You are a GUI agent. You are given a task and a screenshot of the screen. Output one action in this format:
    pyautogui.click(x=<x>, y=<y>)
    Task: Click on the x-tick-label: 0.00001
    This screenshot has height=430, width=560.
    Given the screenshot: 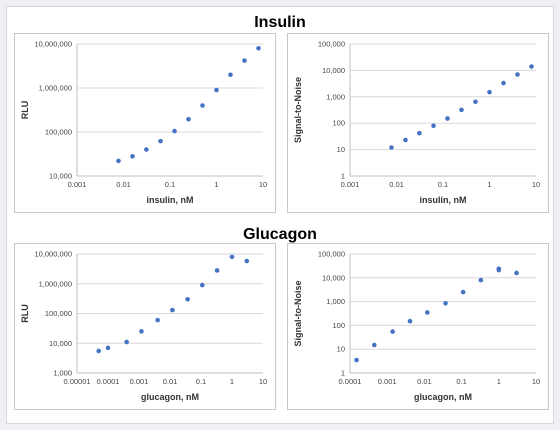 What is the action you would take?
    pyautogui.click(x=76, y=381)
    